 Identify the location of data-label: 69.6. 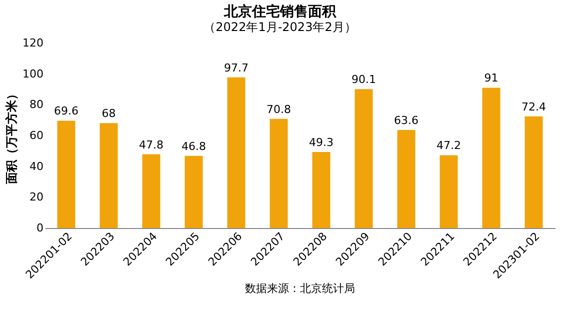
(66, 111).